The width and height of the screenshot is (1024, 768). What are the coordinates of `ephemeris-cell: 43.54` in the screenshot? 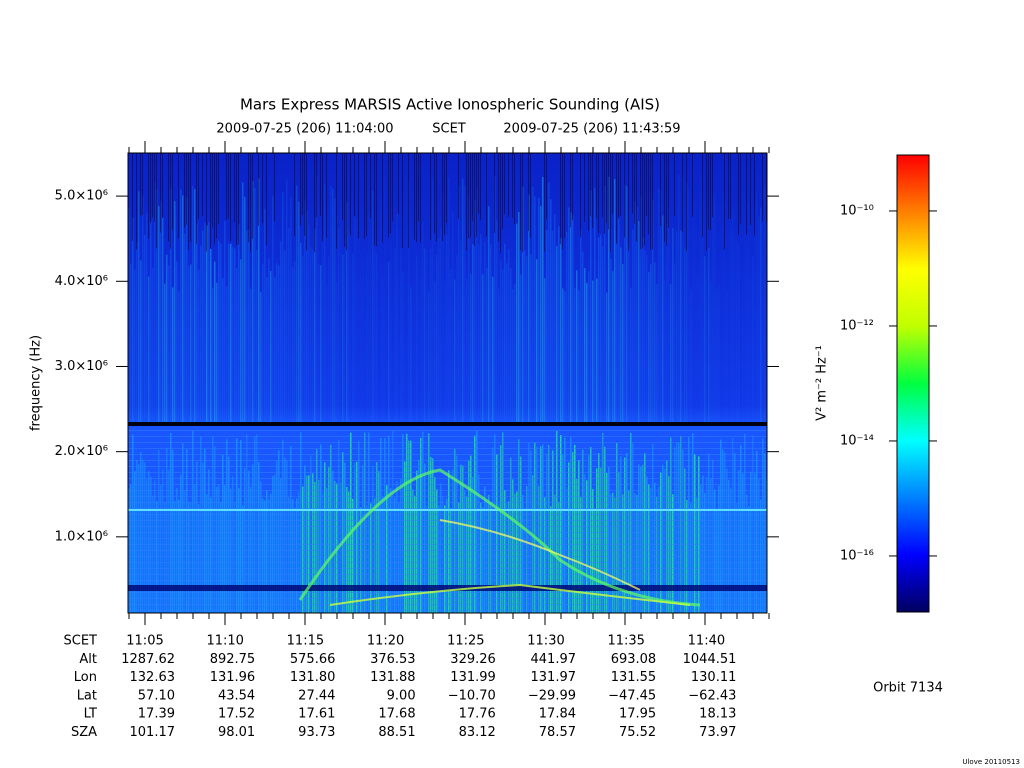 It's located at (236, 695).